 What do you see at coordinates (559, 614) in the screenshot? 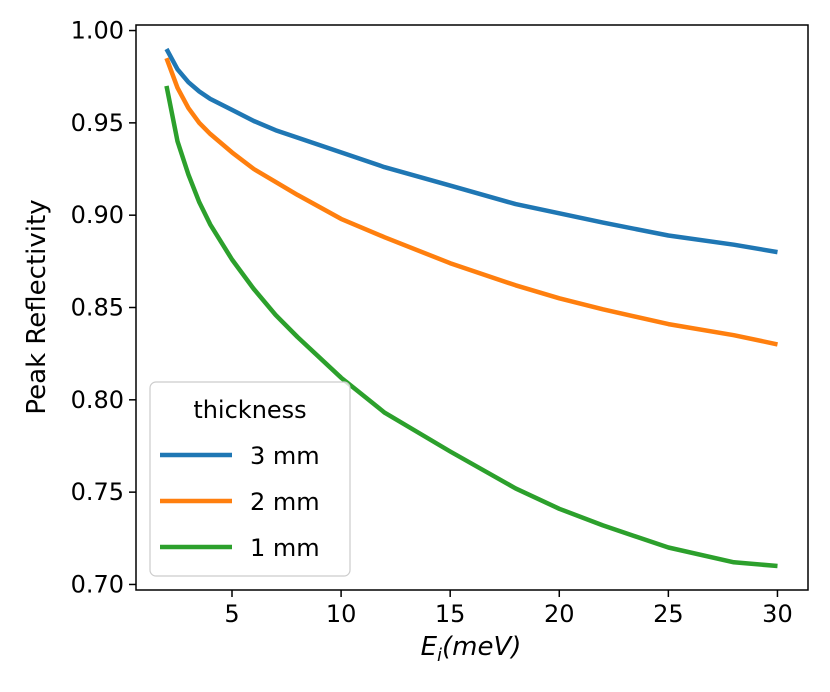
I see `x-tick-label: 20` at bounding box center [559, 614].